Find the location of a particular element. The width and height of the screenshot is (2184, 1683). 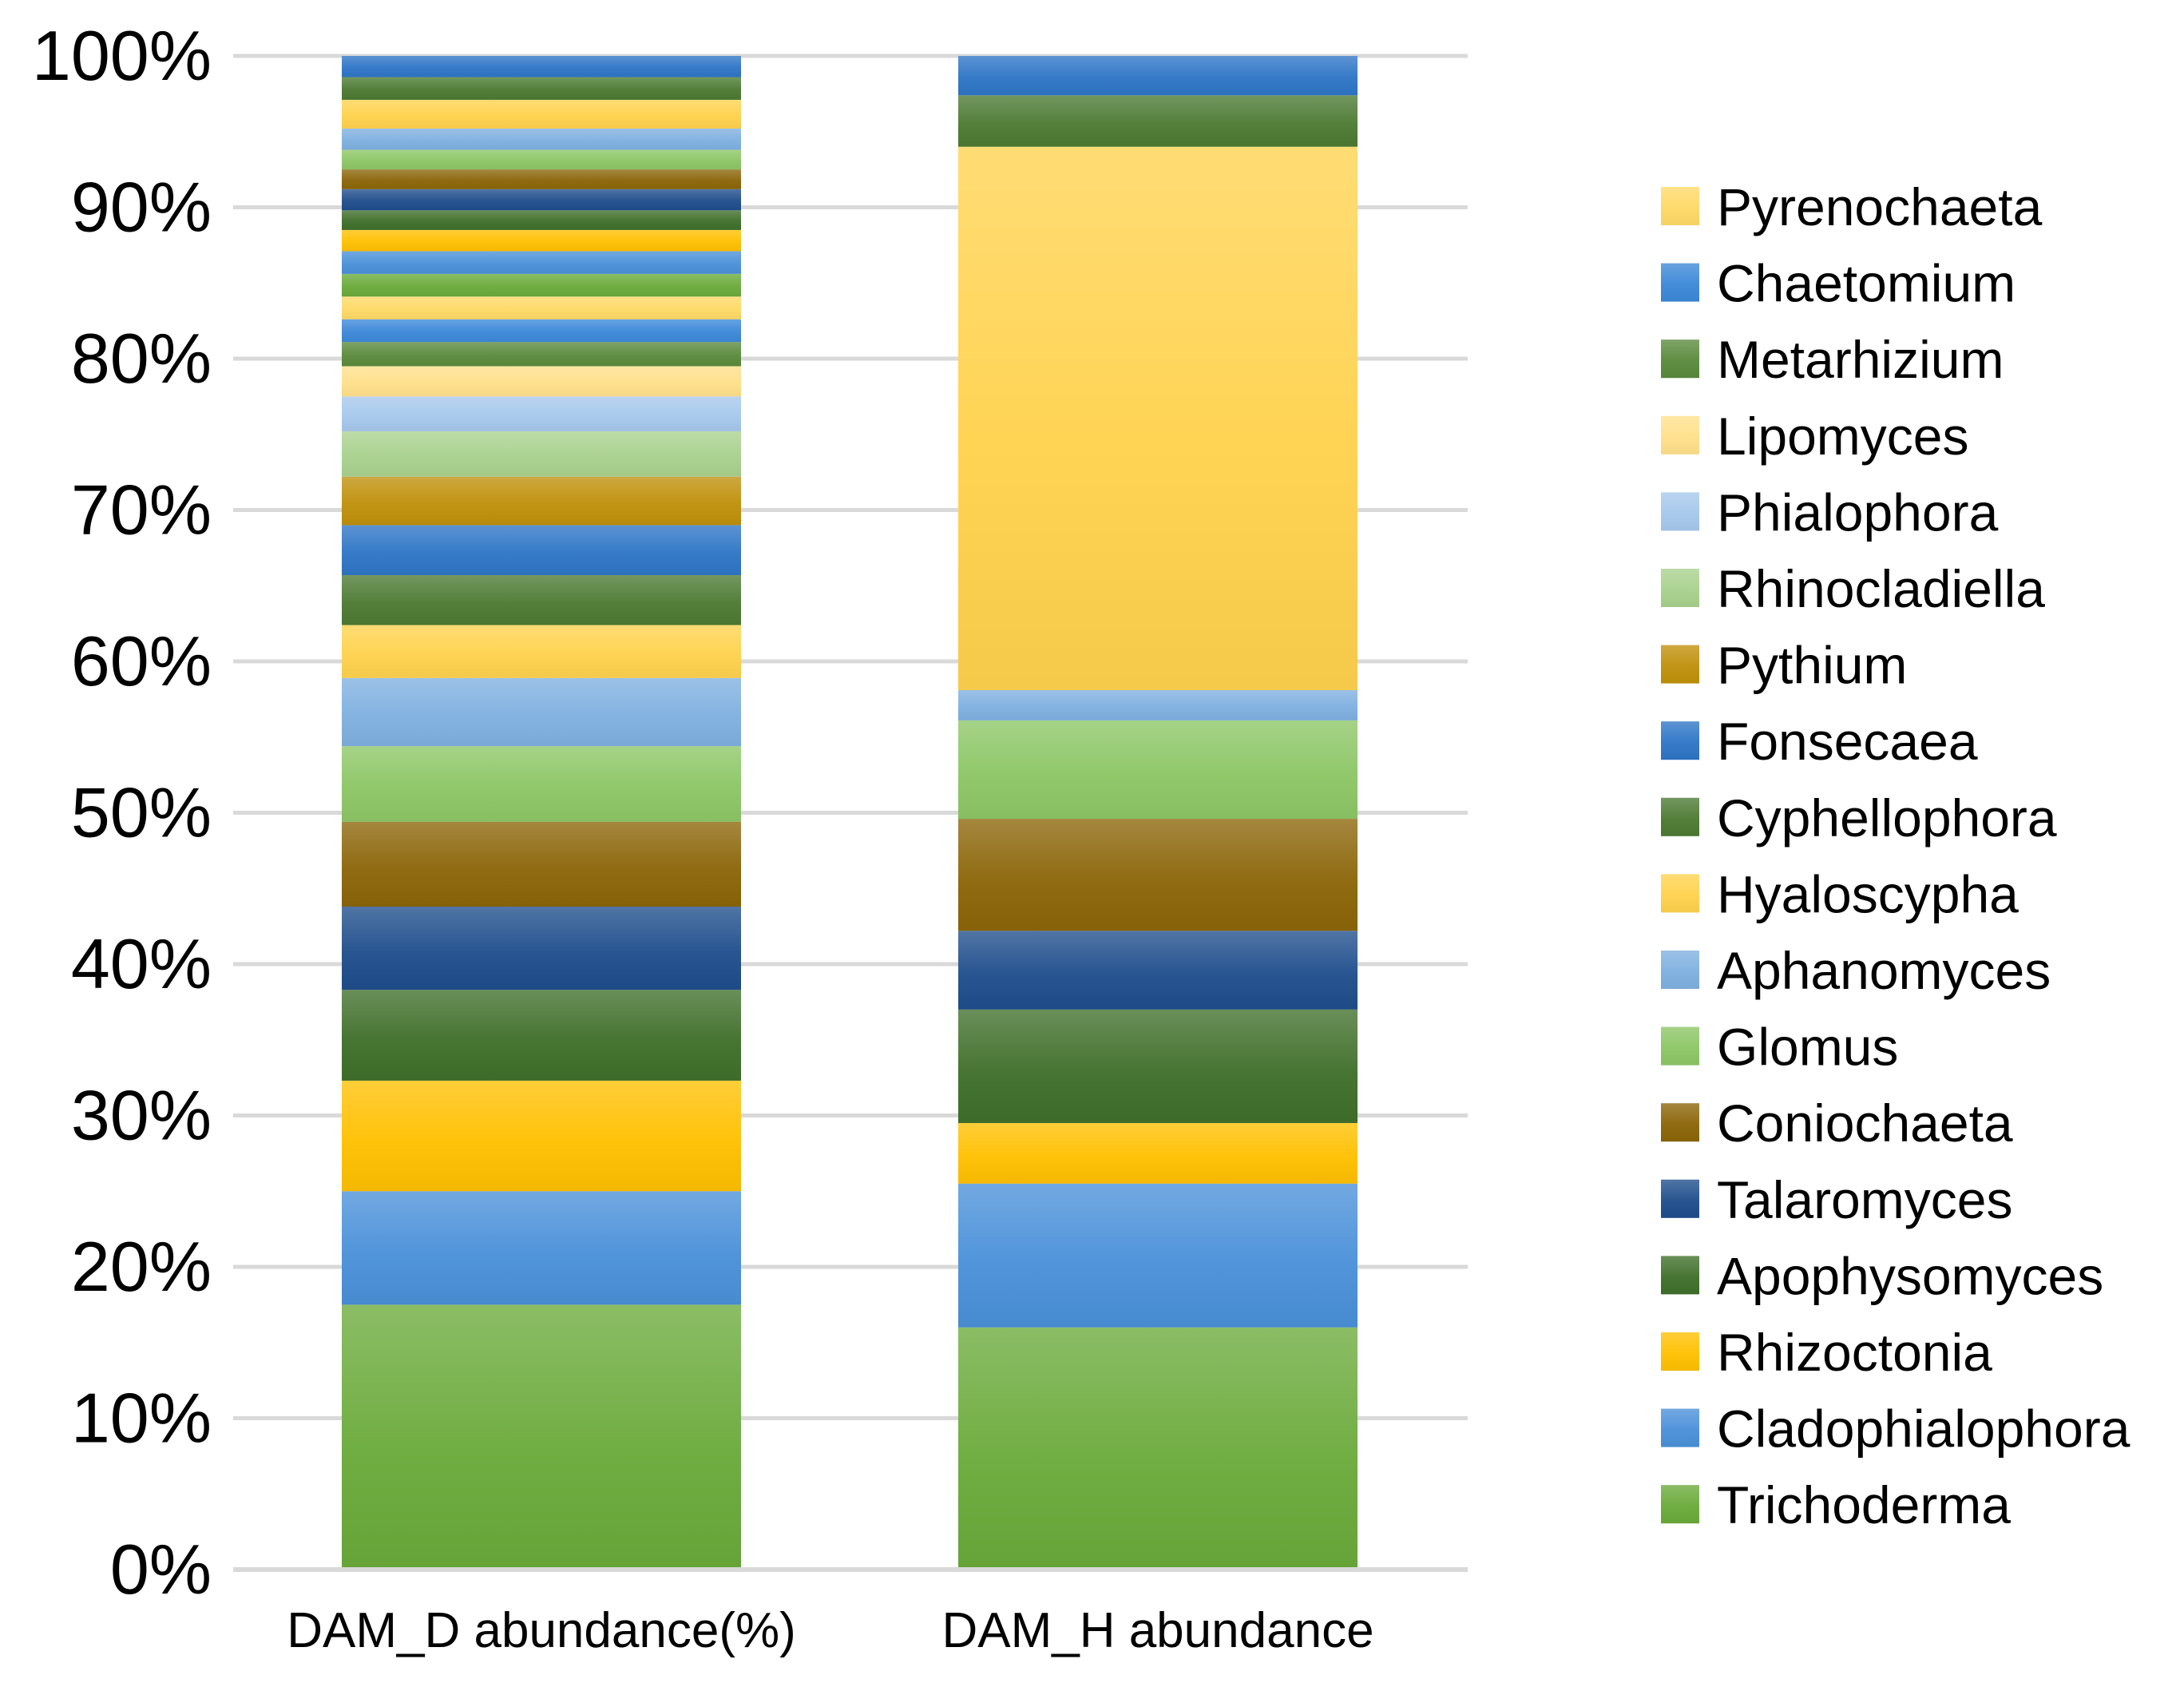

legend-label: Cyphellophora is located at coordinates (1887, 817).